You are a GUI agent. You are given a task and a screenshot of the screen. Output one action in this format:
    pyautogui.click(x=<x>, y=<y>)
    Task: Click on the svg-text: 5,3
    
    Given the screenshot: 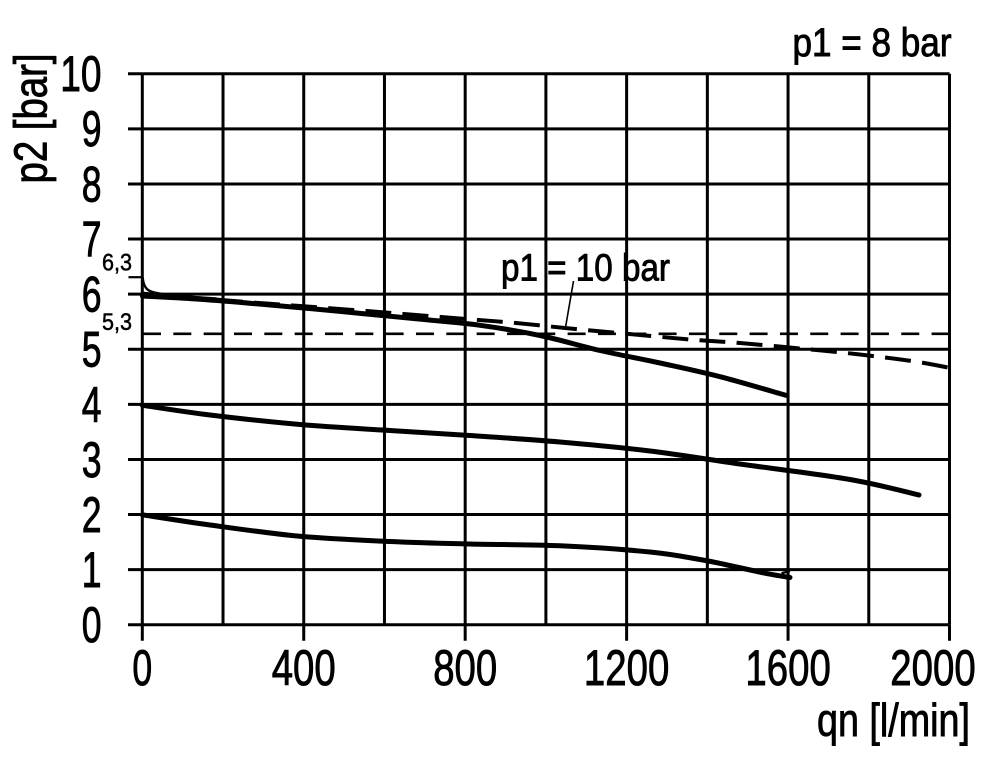 What is the action you would take?
    pyautogui.click(x=117, y=322)
    